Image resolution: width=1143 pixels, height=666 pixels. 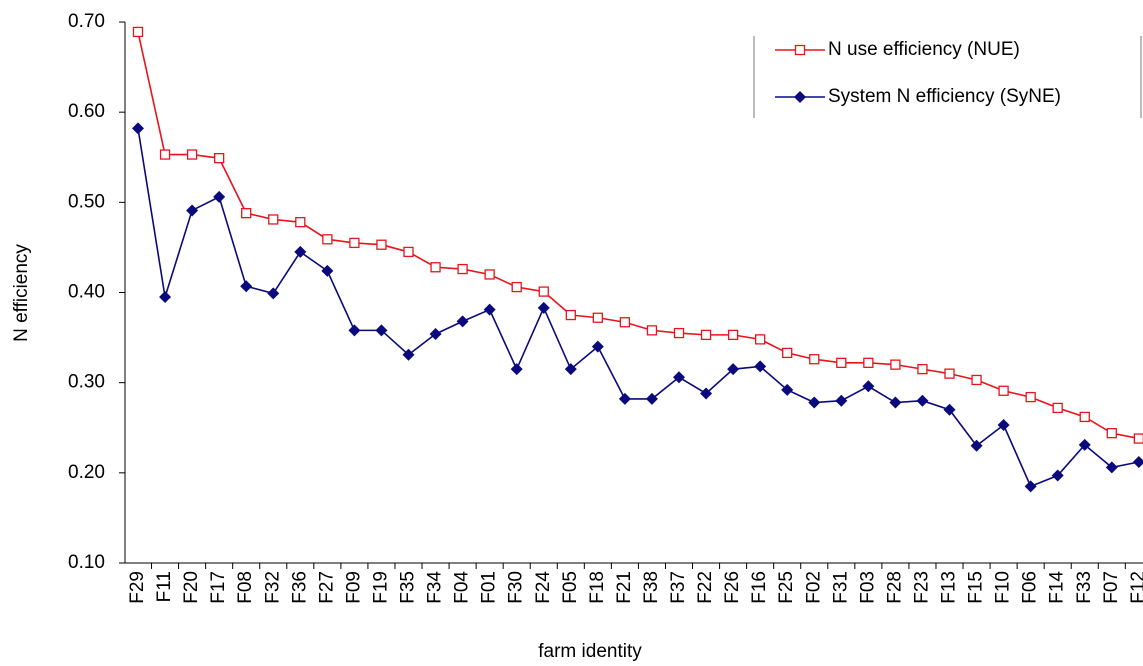 I want to click on y-tick-label: 0.20, so click(x=86, y=472).